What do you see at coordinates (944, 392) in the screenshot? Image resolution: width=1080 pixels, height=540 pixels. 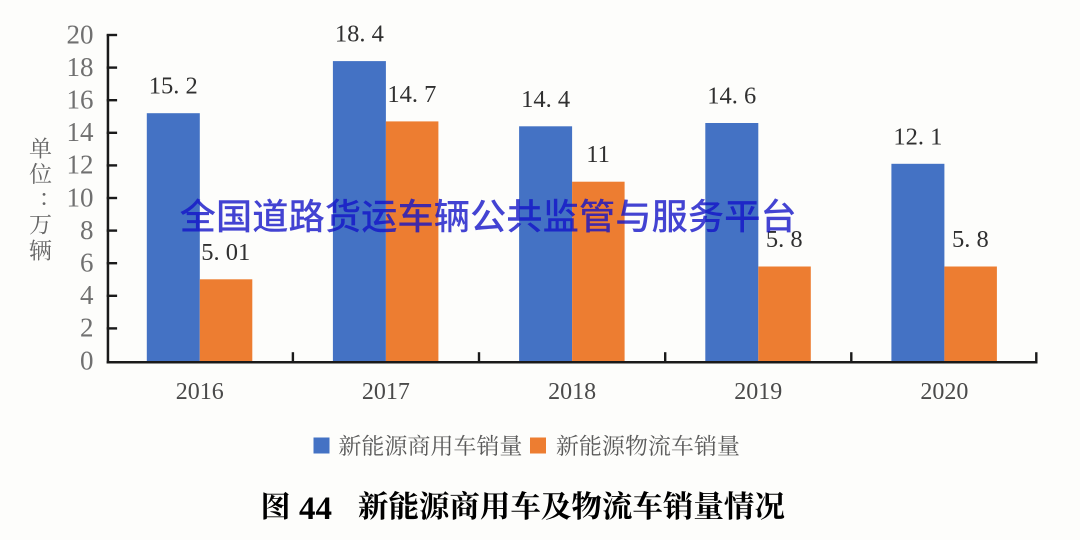 I see `svg-text: 2020` at bounding box center [944, 392].